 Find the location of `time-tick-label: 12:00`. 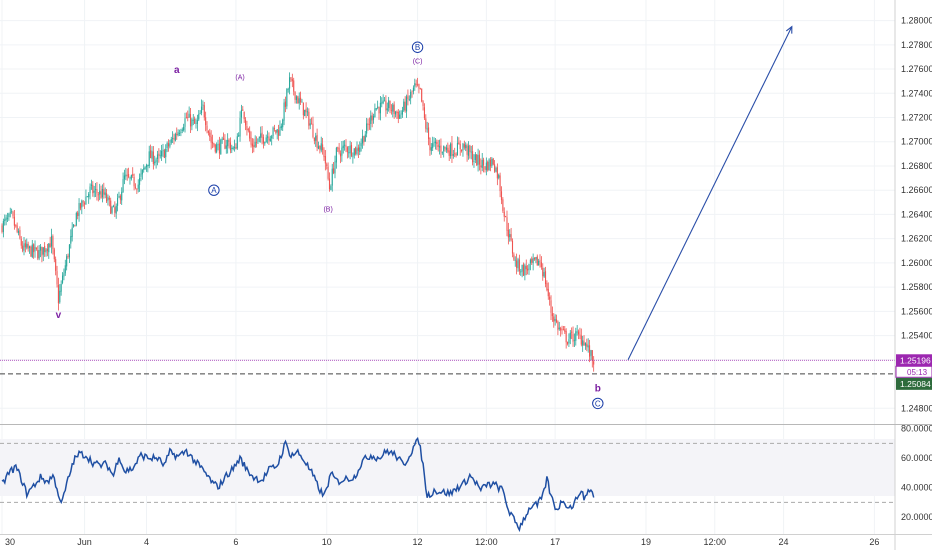

time-tick-label: 12:00 is located at coordinates (715, 542).